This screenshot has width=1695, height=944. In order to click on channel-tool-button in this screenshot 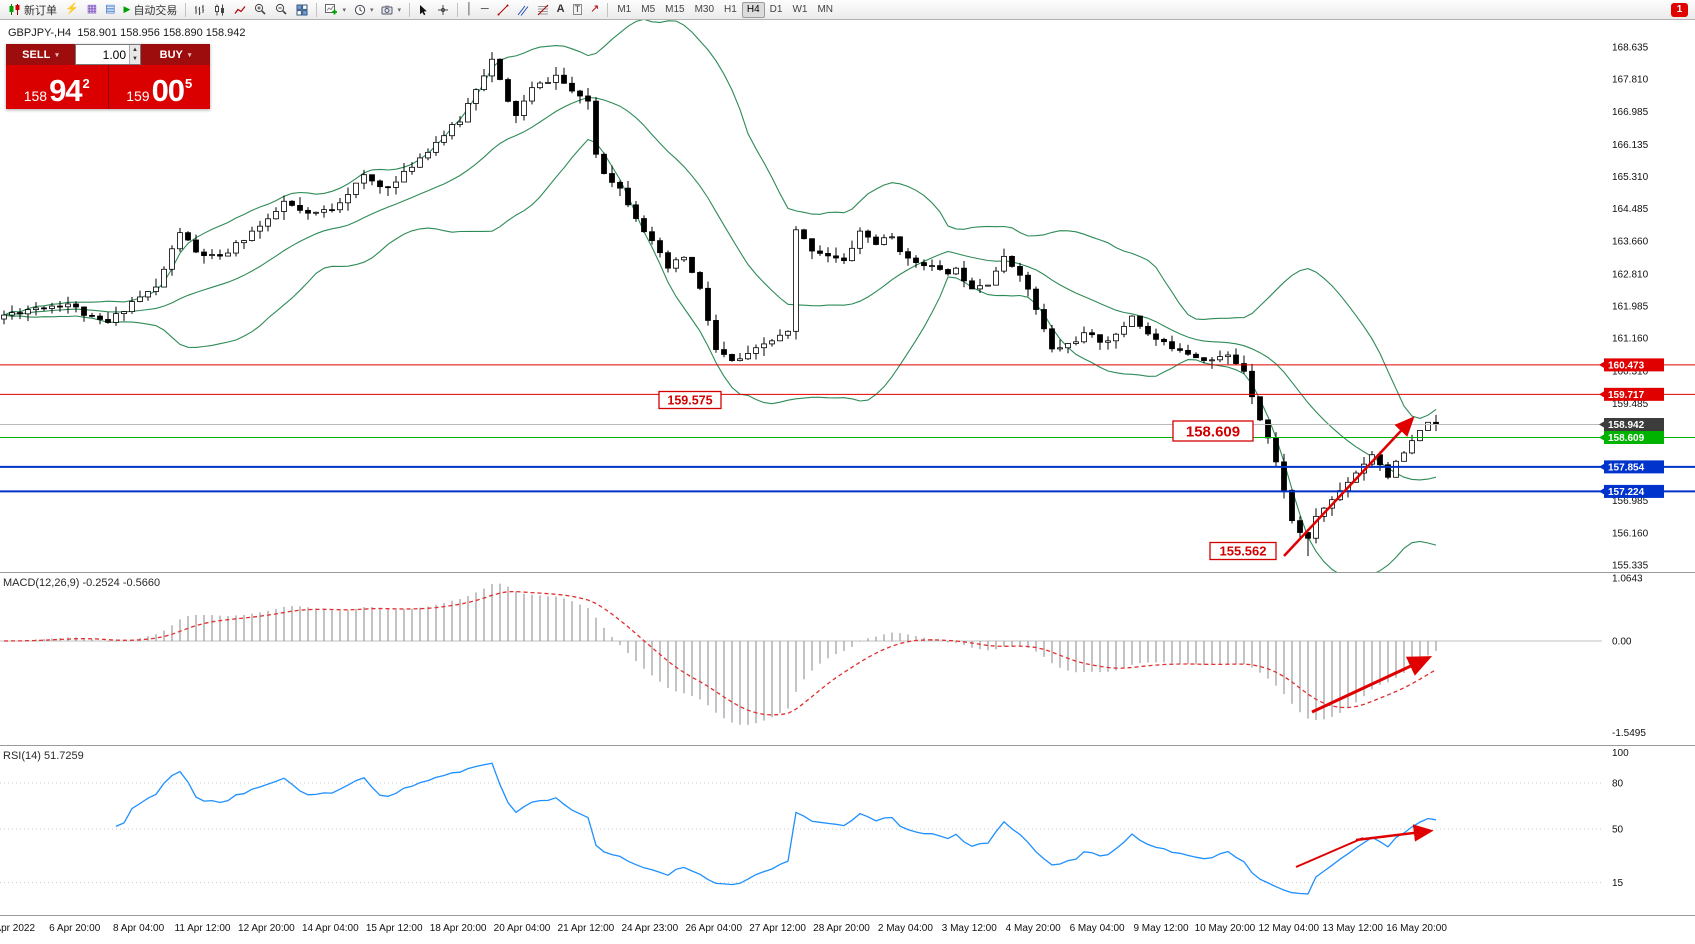, I will do `click(523, 9)`.